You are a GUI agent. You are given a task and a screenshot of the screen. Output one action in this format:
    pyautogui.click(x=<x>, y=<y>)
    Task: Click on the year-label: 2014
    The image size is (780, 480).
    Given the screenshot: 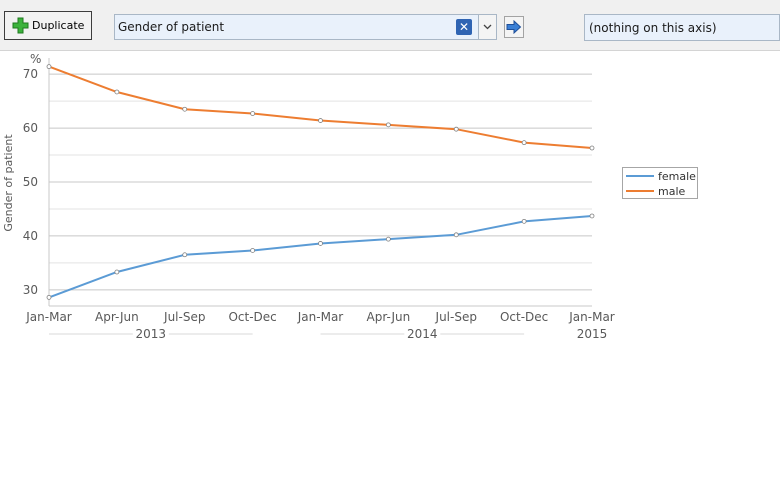 What is the action you would take?
    pyautogui.click(x=422, y=334)
    